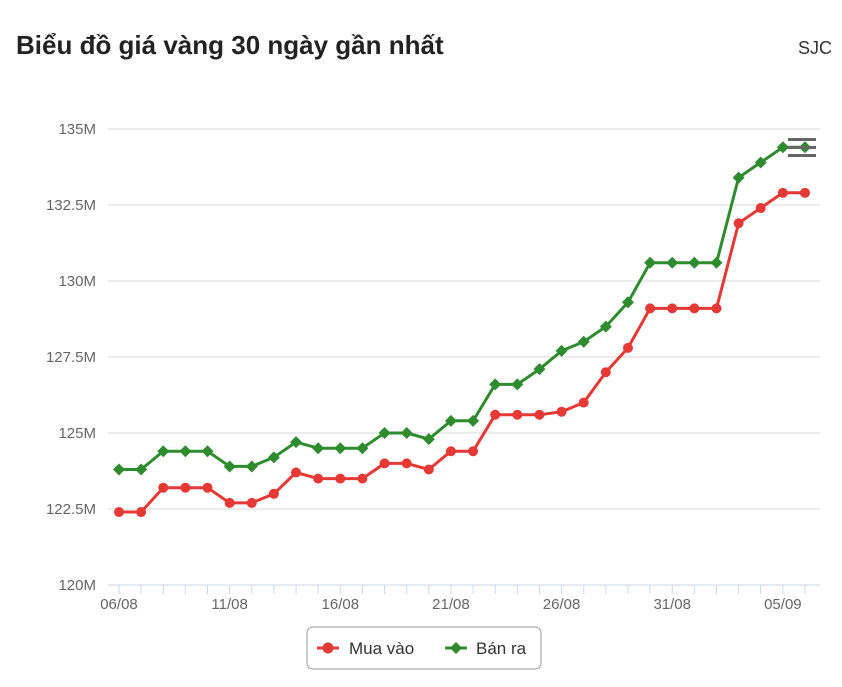  Describe the element at coordinates (328, 648) in the screenshot. I see `legend-marker-mua-vao` at that location.